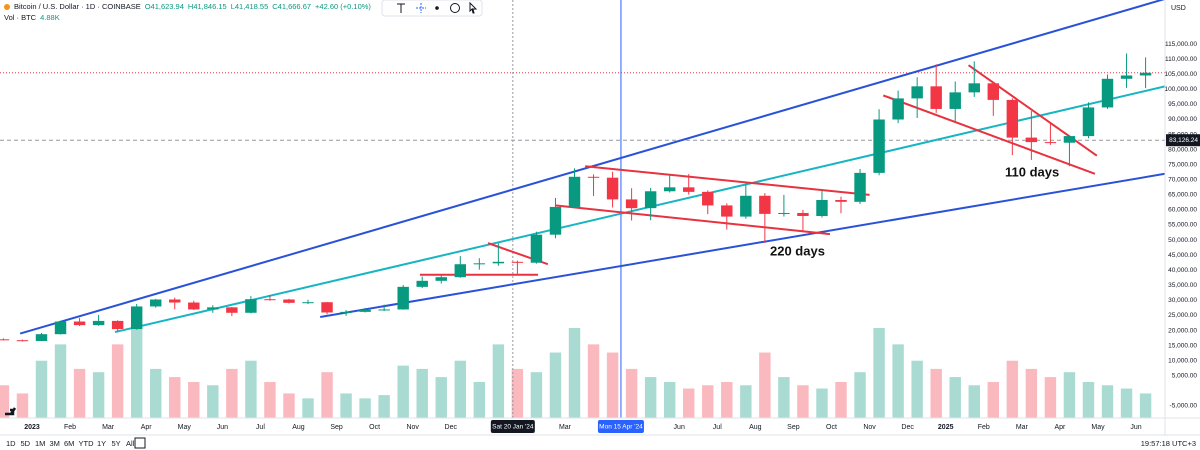 The width and height of the screenshot is (1200, 450). I want to click on y-tick-label: 110,000.00, so click(1181, 59).